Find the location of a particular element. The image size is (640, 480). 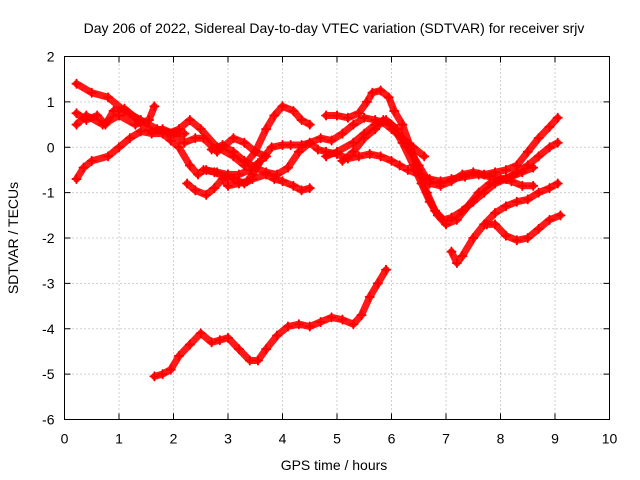

series-arc4 is located at coordinates (193, 161).